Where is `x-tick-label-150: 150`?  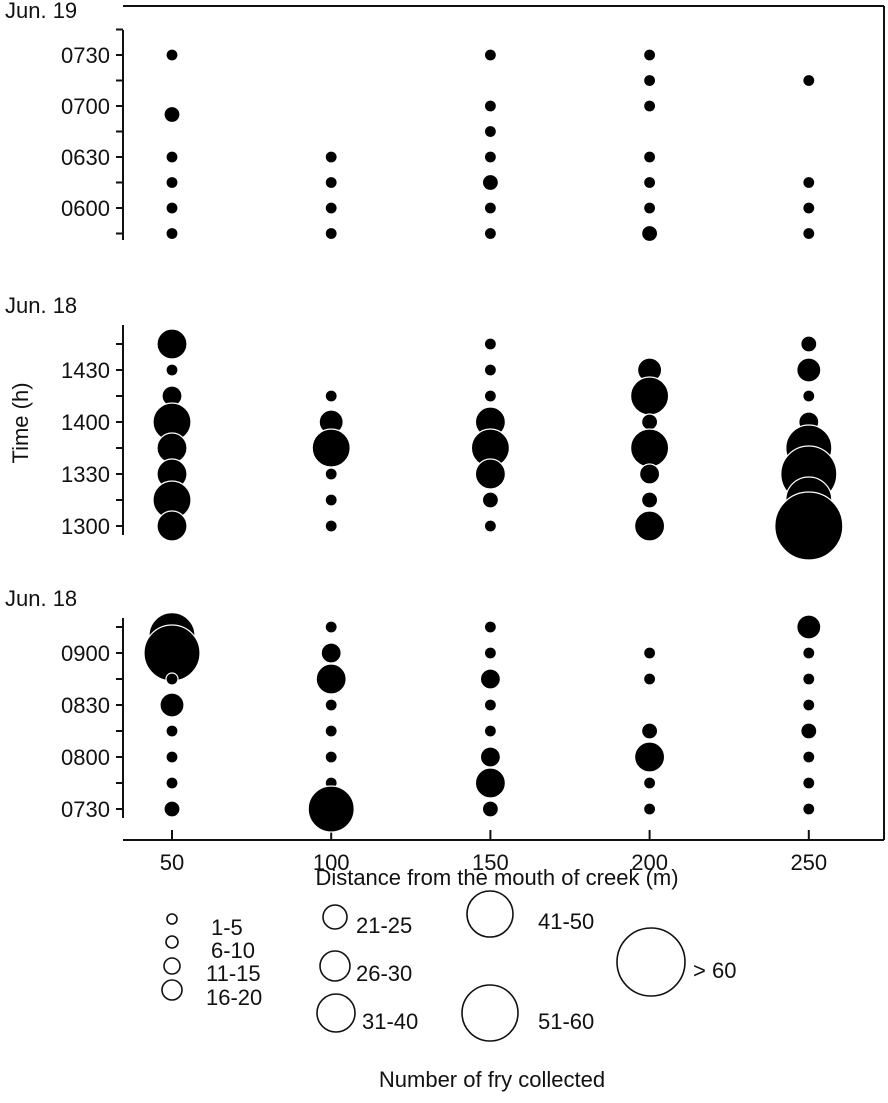
x-tick-label-150: 150 is located at coordinates (490, 862).